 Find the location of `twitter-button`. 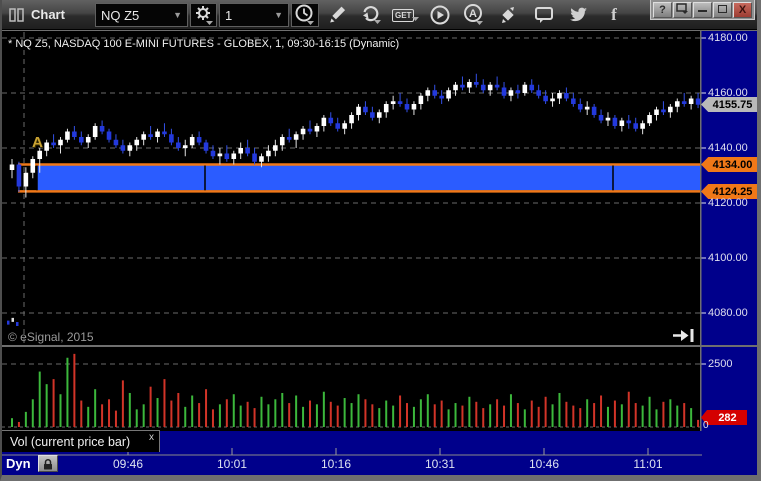

twitter-button is located at coordinates (578, 15).